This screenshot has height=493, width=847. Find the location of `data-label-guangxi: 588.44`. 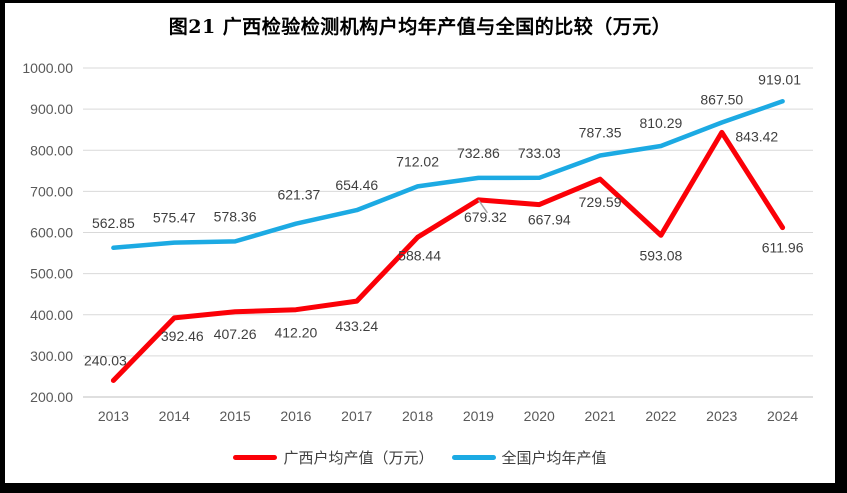

data-label-guangxi: 588.44 is located at coordinates (419, 255).